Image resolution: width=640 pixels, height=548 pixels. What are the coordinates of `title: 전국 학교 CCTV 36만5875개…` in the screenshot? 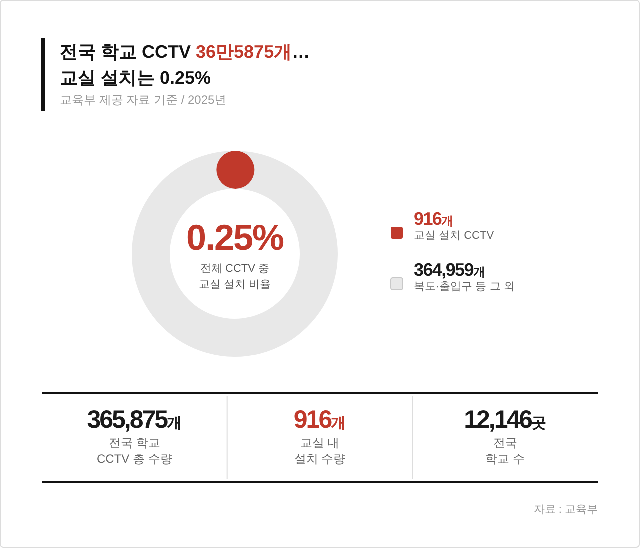 It's located at (185, 52).